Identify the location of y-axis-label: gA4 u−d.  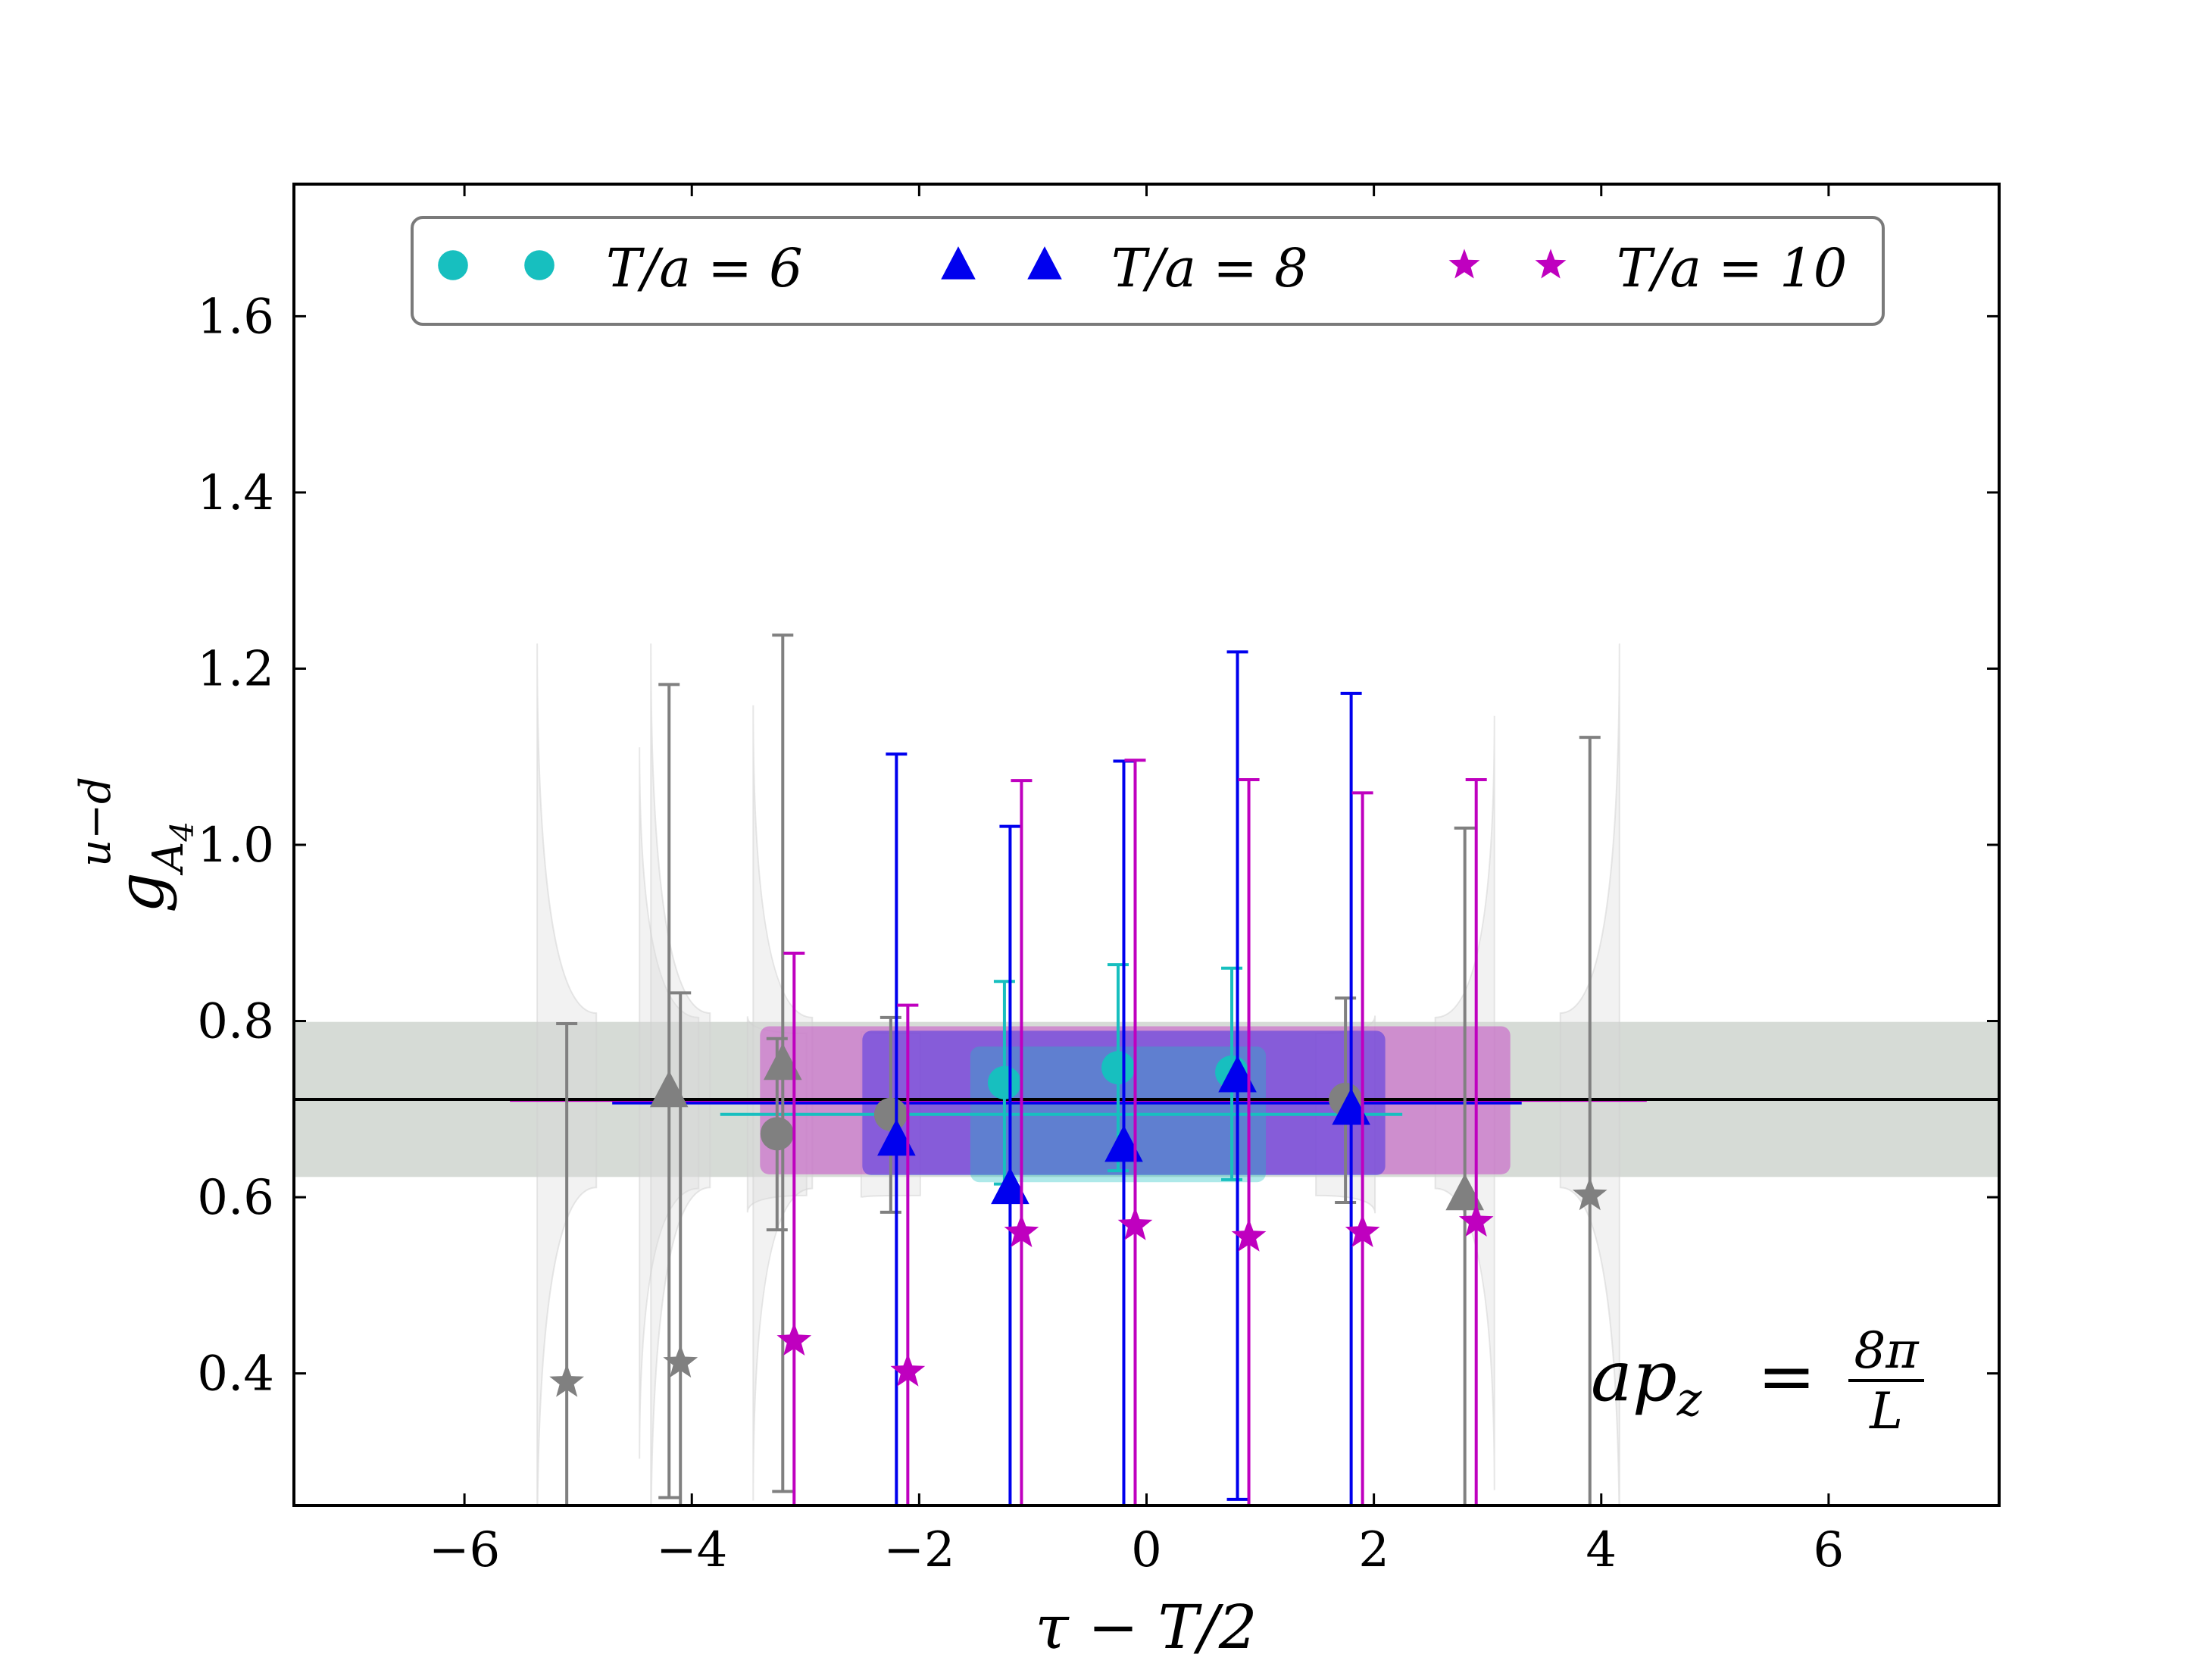
(136, 845).